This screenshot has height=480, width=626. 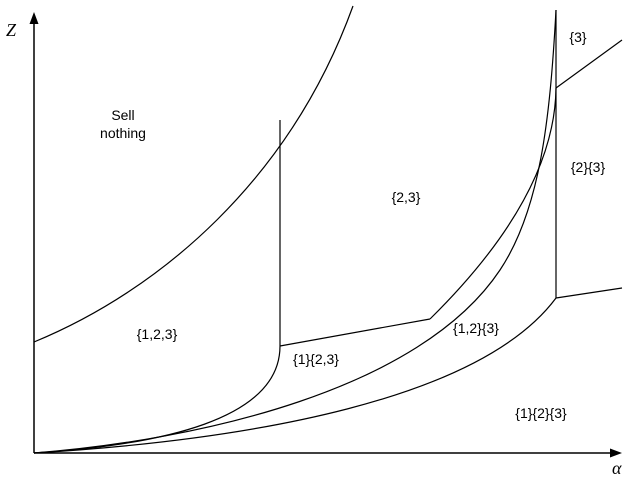 I want to click on region-label-123: {1,2,3}, so click(x=157, y=334).